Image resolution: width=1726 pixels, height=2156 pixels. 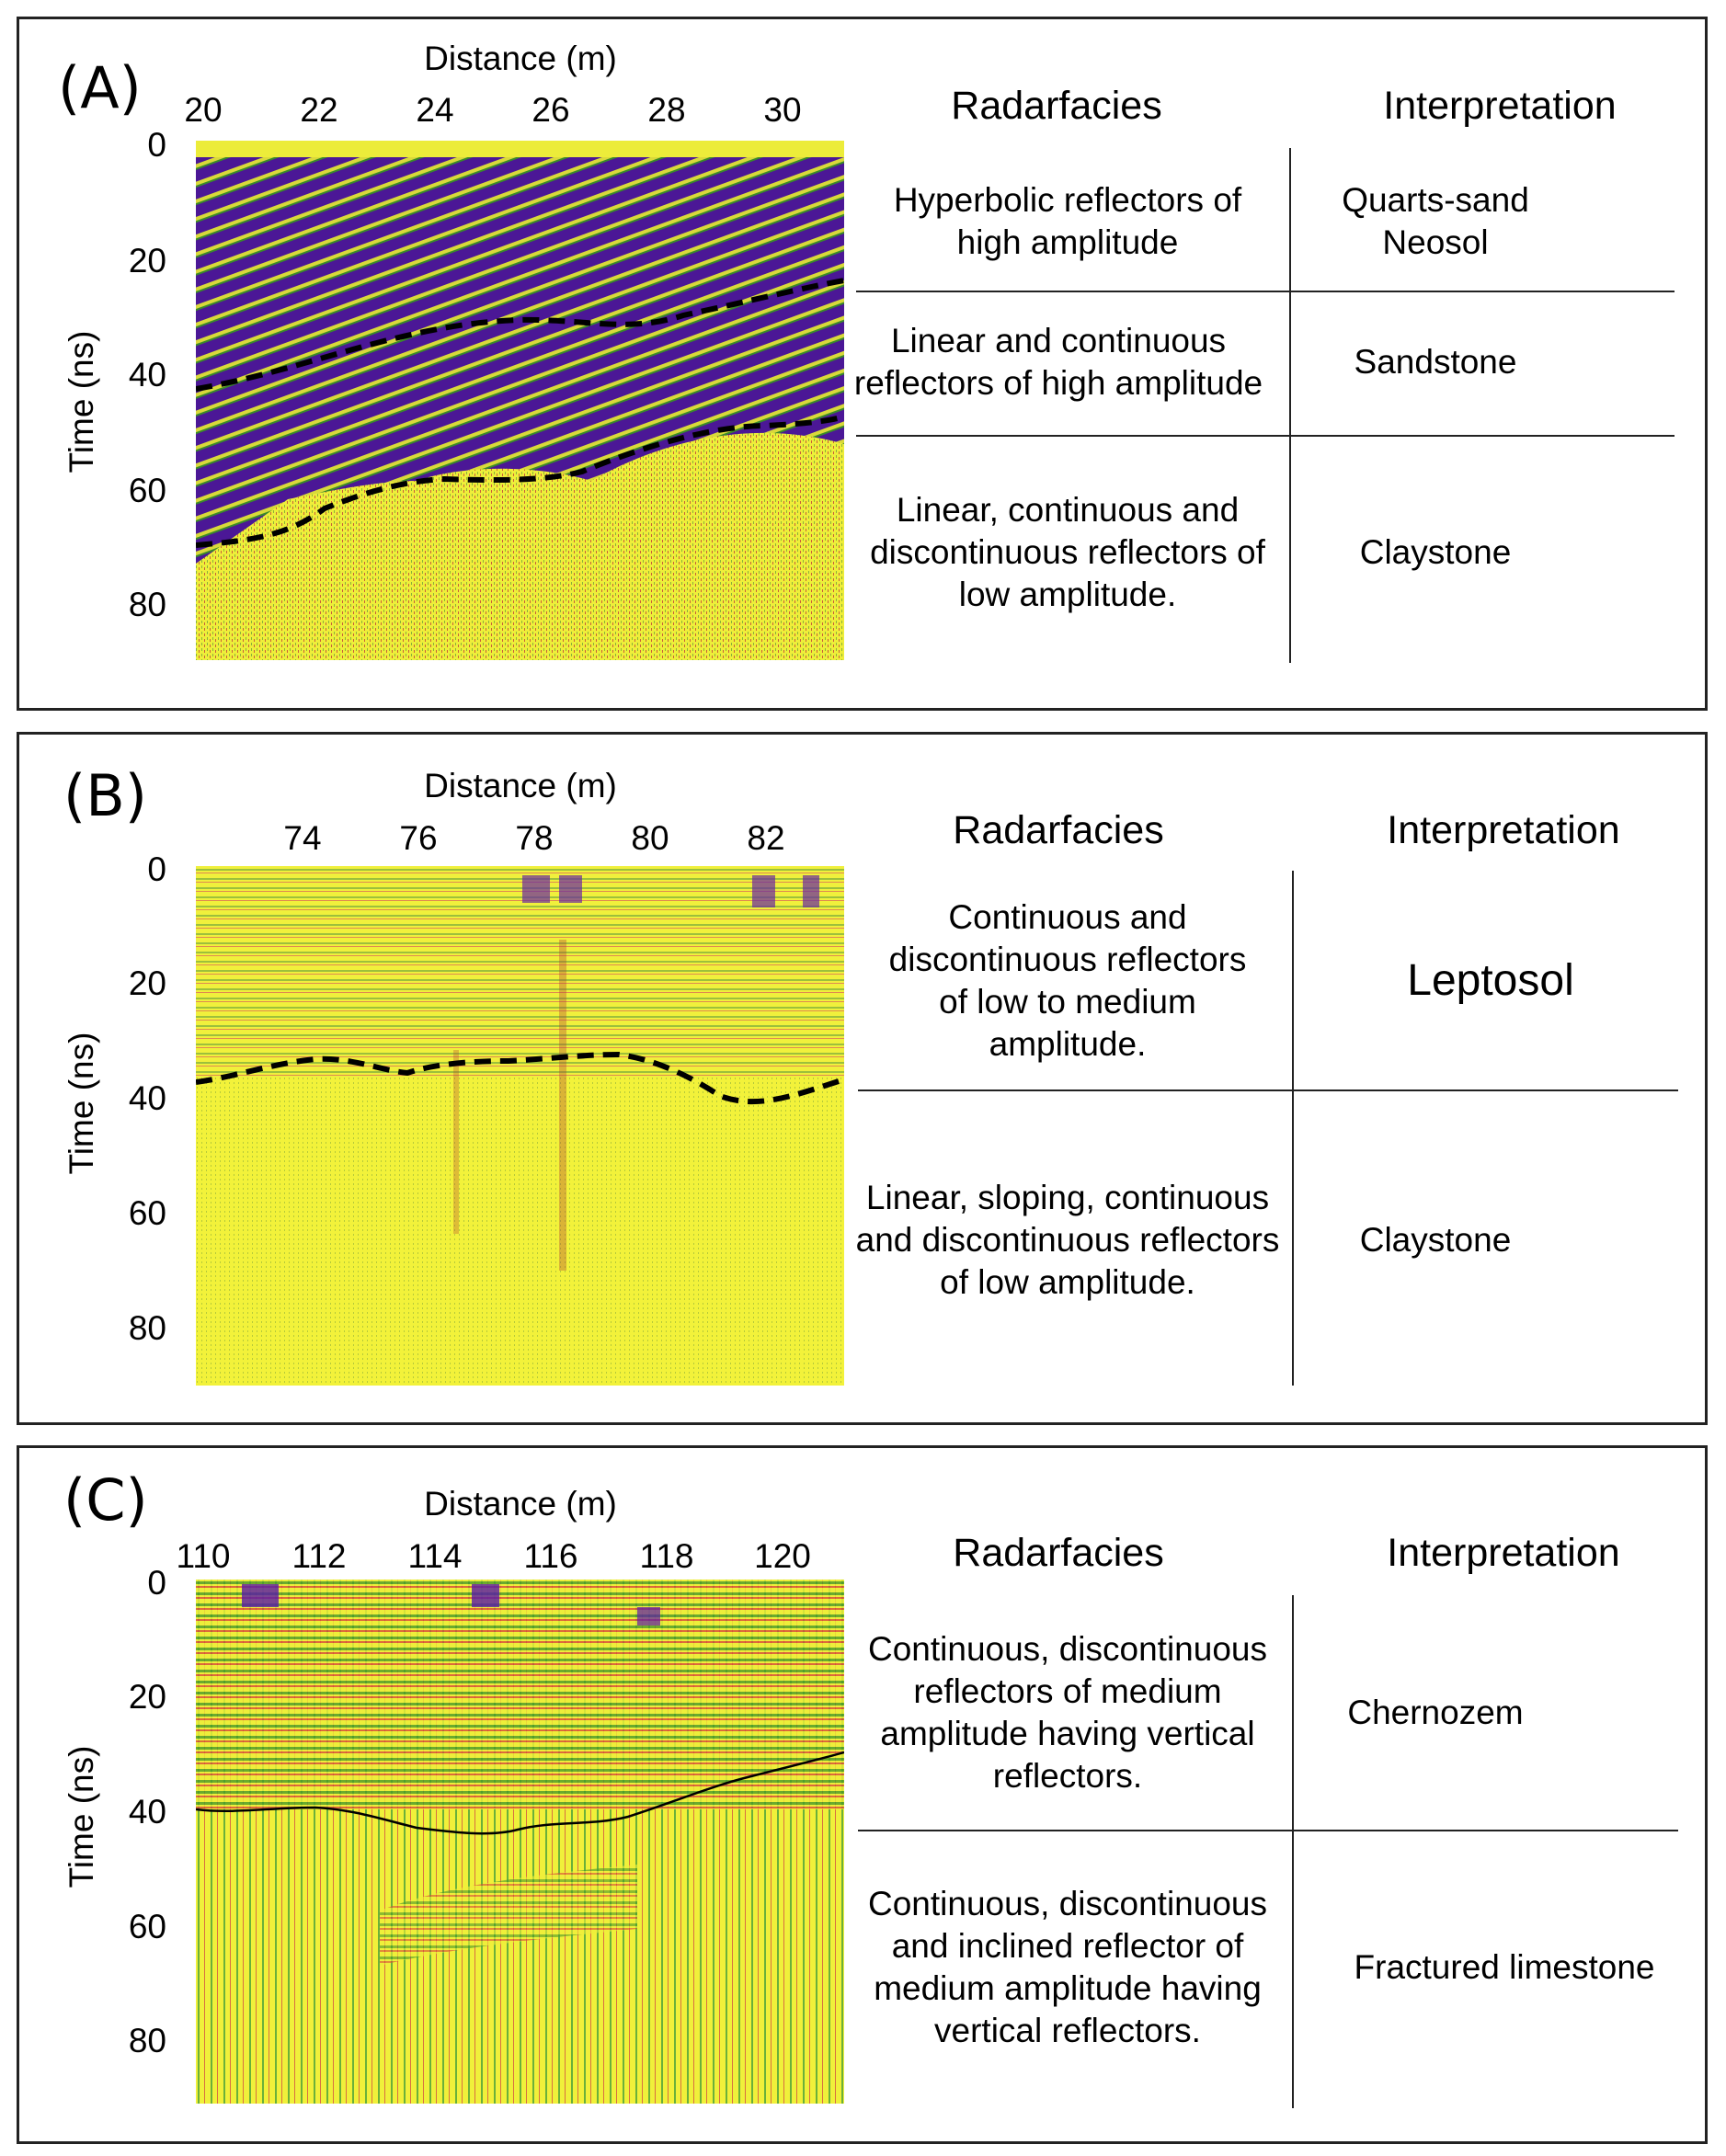 I want to click on facies-boundary-lower, so click(x=520, y=481).